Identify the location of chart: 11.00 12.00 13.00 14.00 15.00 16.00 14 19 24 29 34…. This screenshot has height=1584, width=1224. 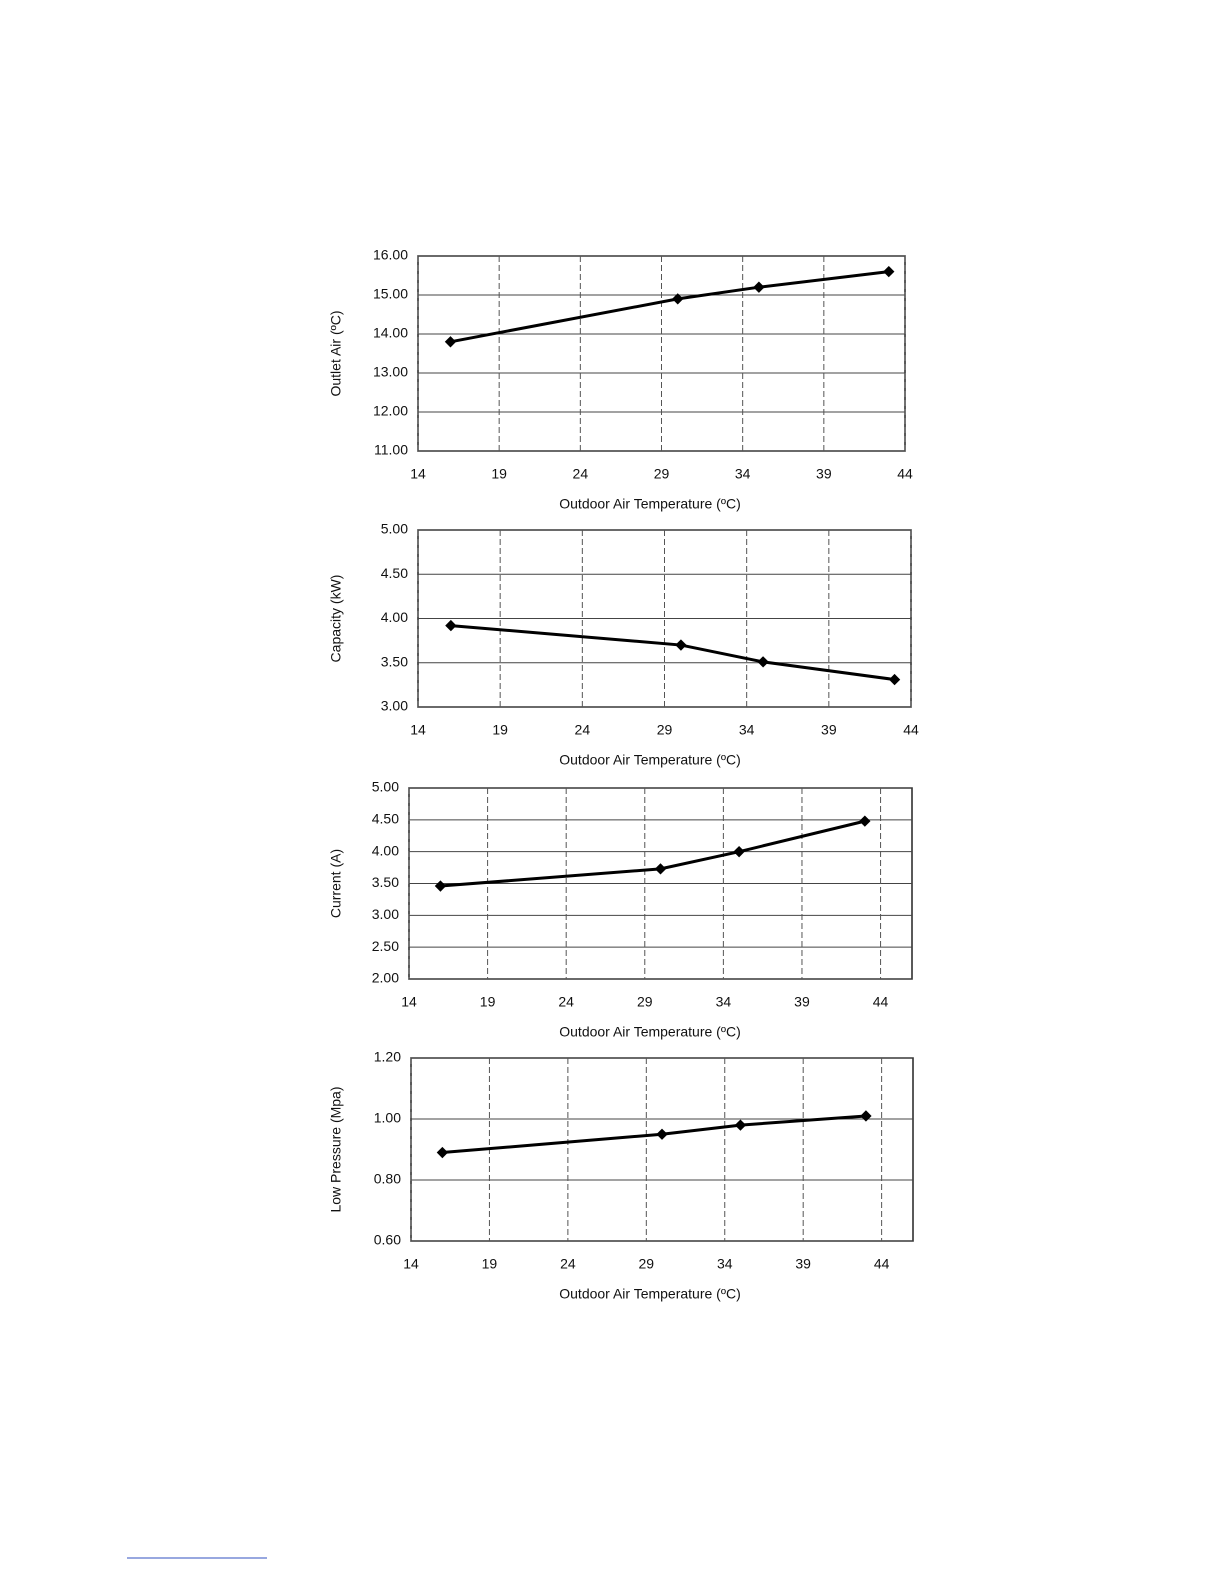
(620, 379).